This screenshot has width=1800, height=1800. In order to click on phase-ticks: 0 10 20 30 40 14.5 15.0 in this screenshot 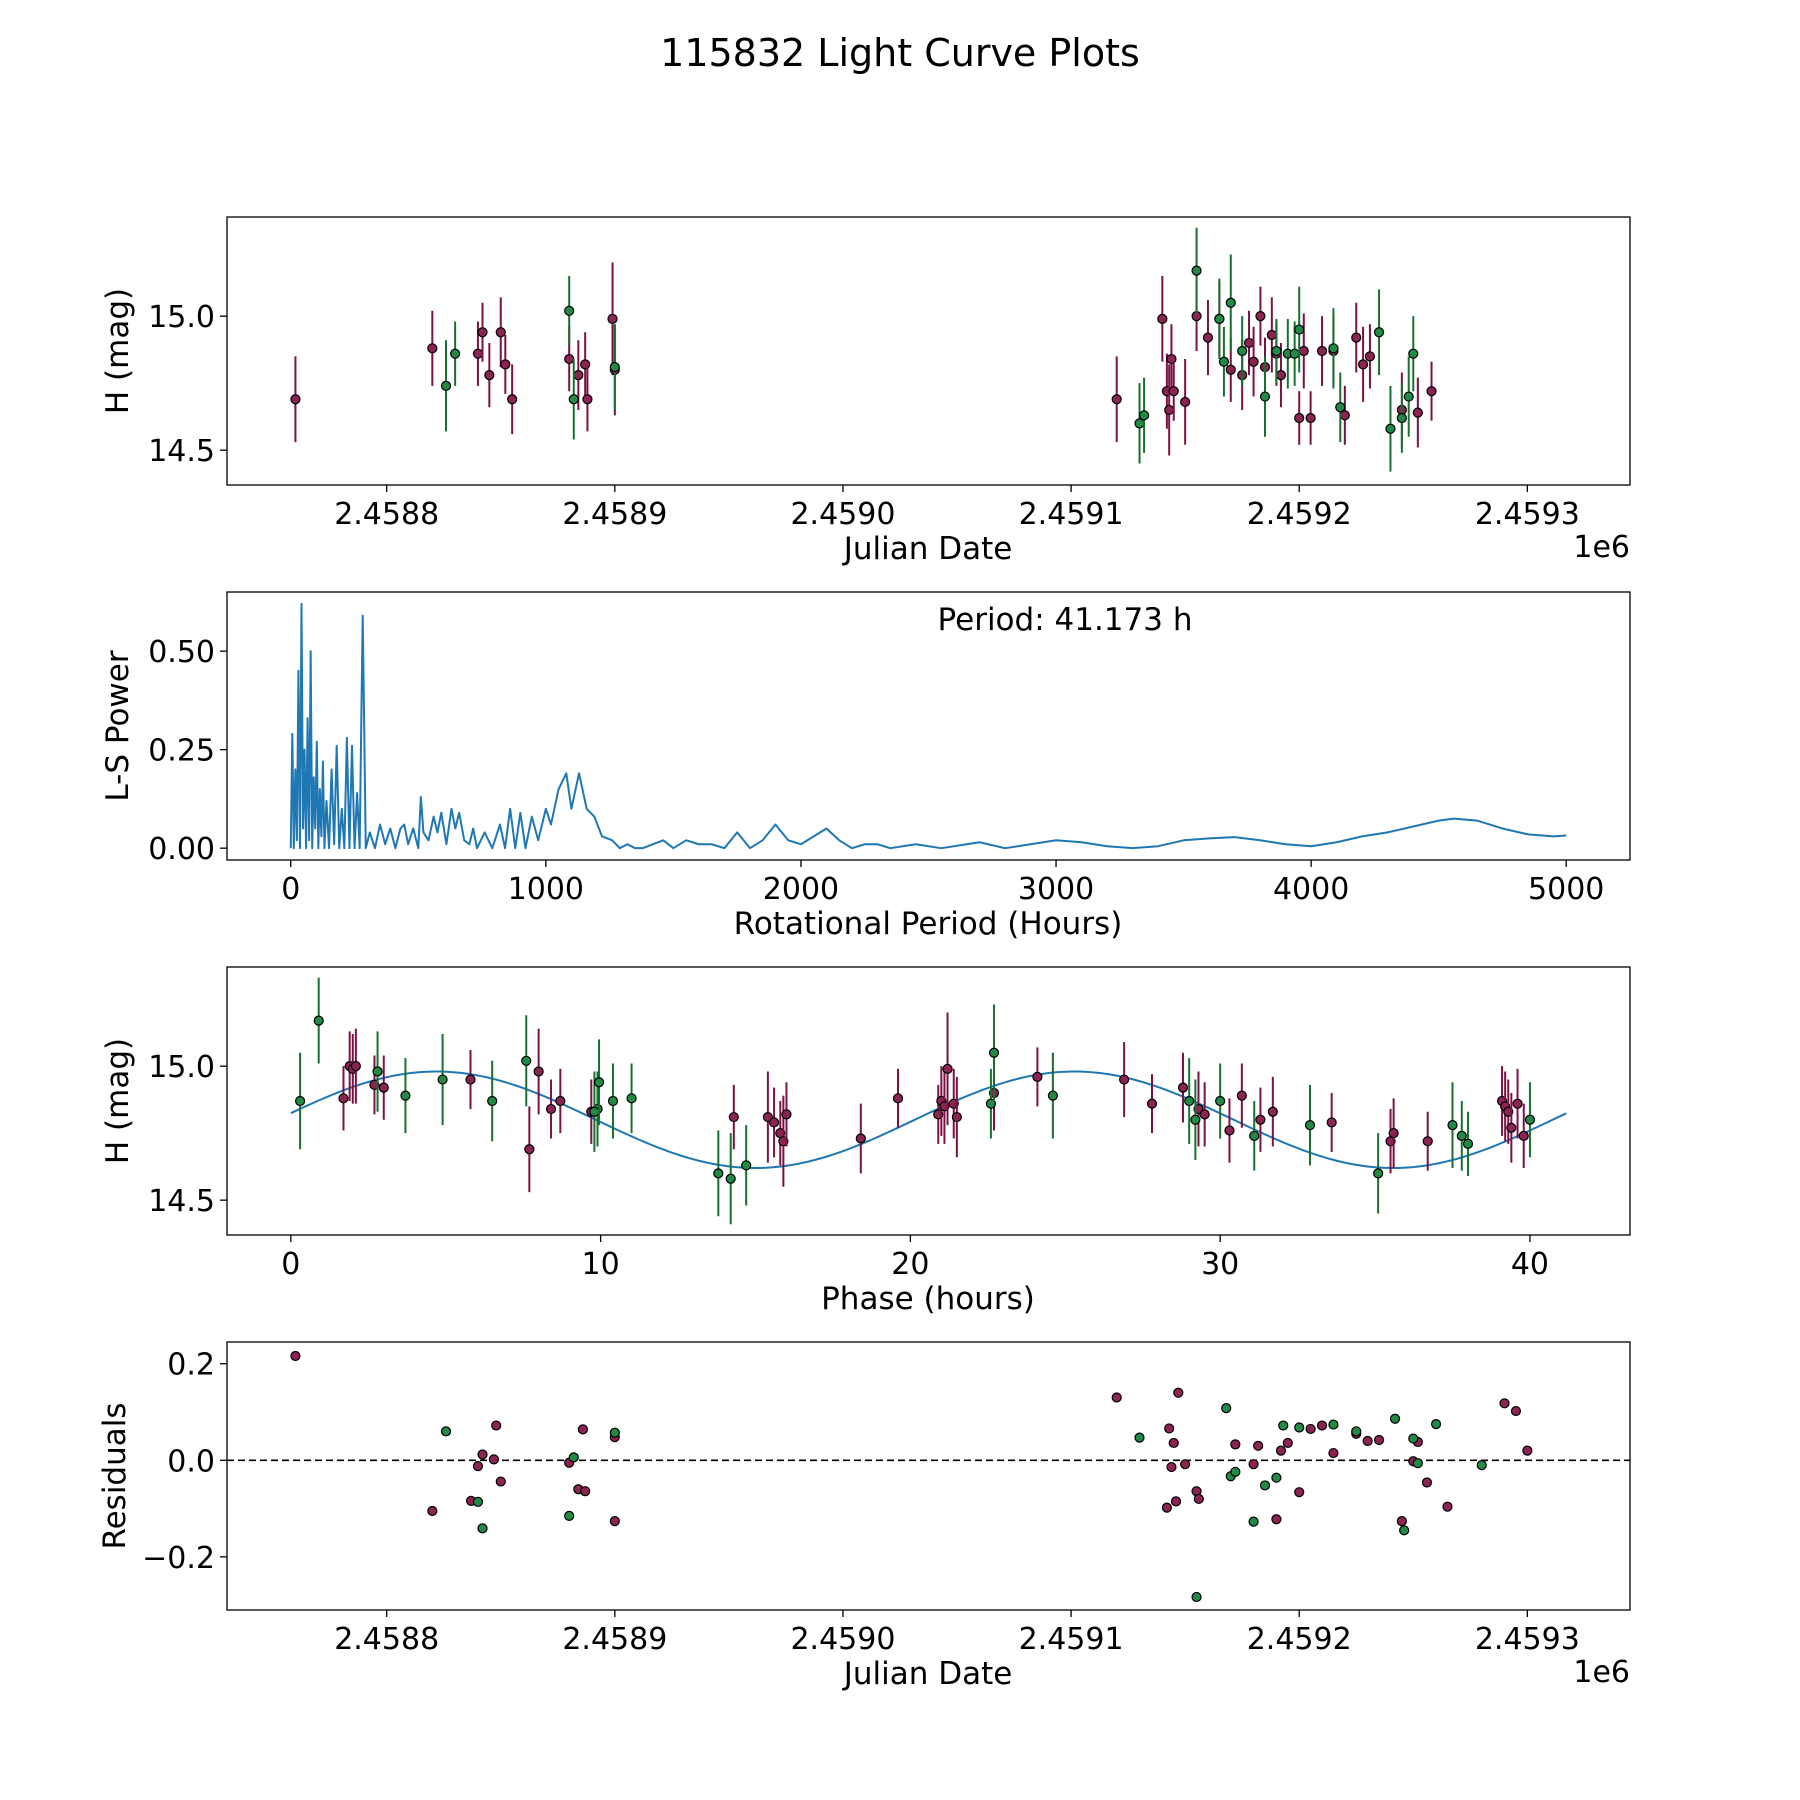, I will do `click(848, 1166)`.